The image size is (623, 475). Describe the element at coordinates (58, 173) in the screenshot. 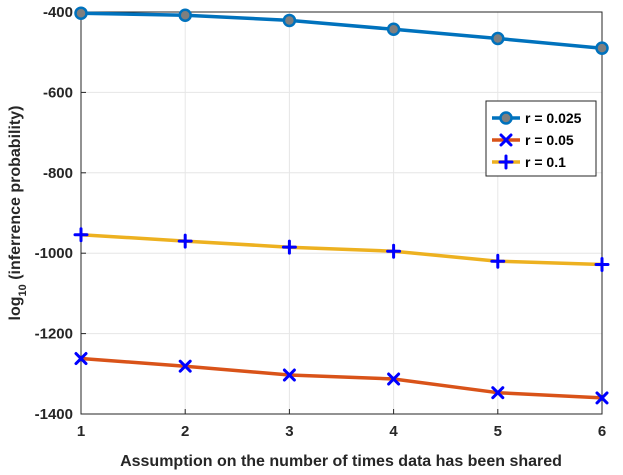

I see `y-tick-label: -800` at that location.